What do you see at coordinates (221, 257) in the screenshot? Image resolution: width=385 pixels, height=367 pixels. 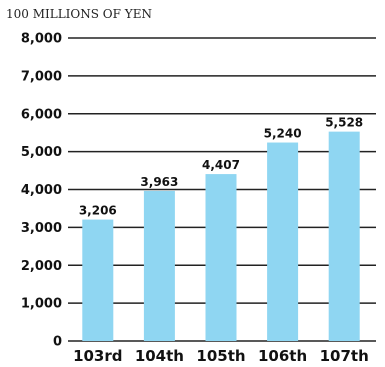 I see `bar-105th` at bounding box center [221, 257].